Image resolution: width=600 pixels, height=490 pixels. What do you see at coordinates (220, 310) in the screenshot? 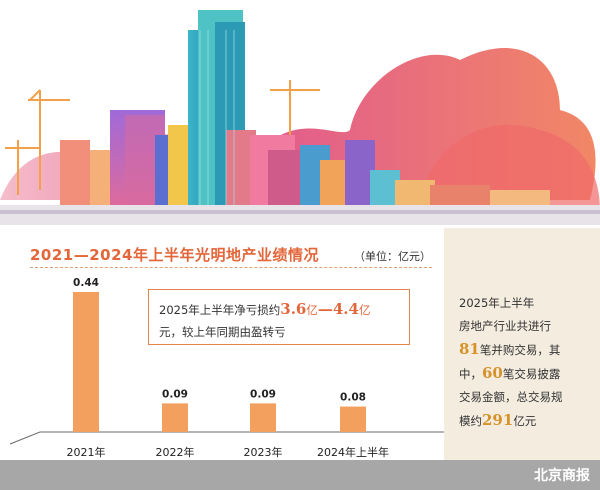
I see `callout-prefix: 2025年上半年净亏损约` at bounding box center [220, 310].